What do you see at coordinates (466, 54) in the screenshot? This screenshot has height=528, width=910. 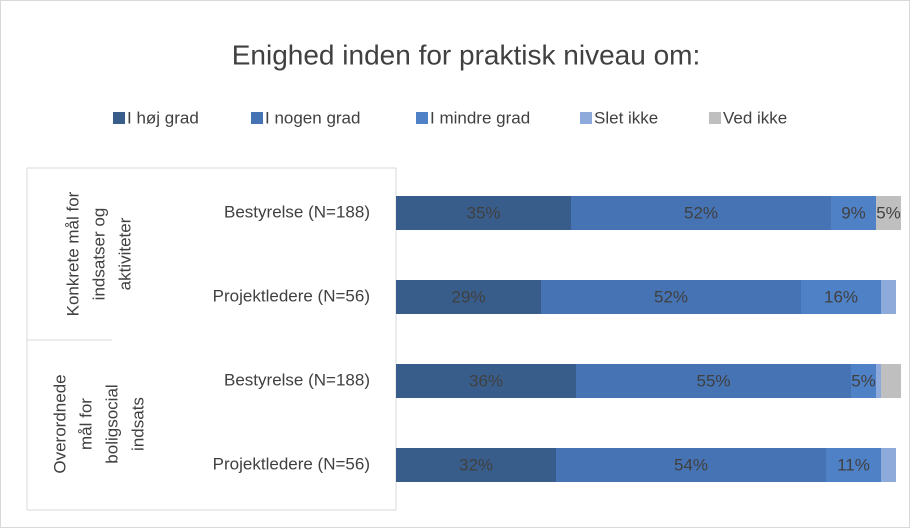 I see `chart-title: Enighed inden for praktisk niveau om:` at bounding box center [466, 54].